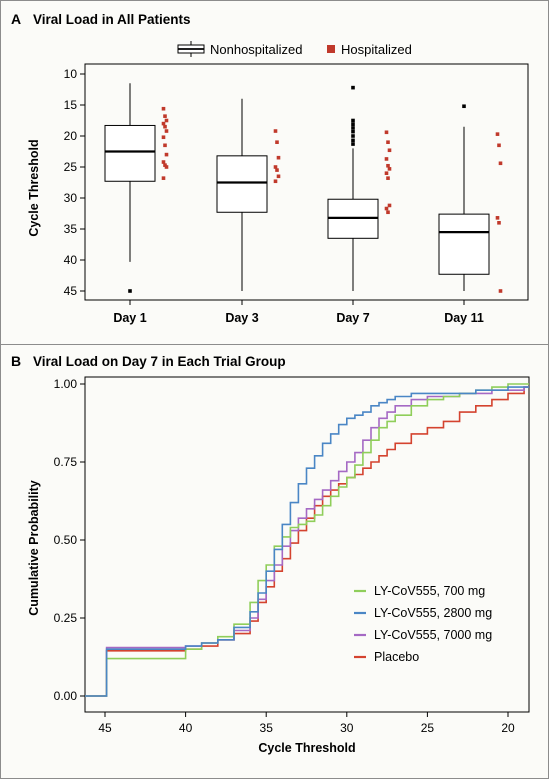  Describe the element at coordinates (71, 198) in the screenshot. I see `y-tick-label-a: 30` at that location.